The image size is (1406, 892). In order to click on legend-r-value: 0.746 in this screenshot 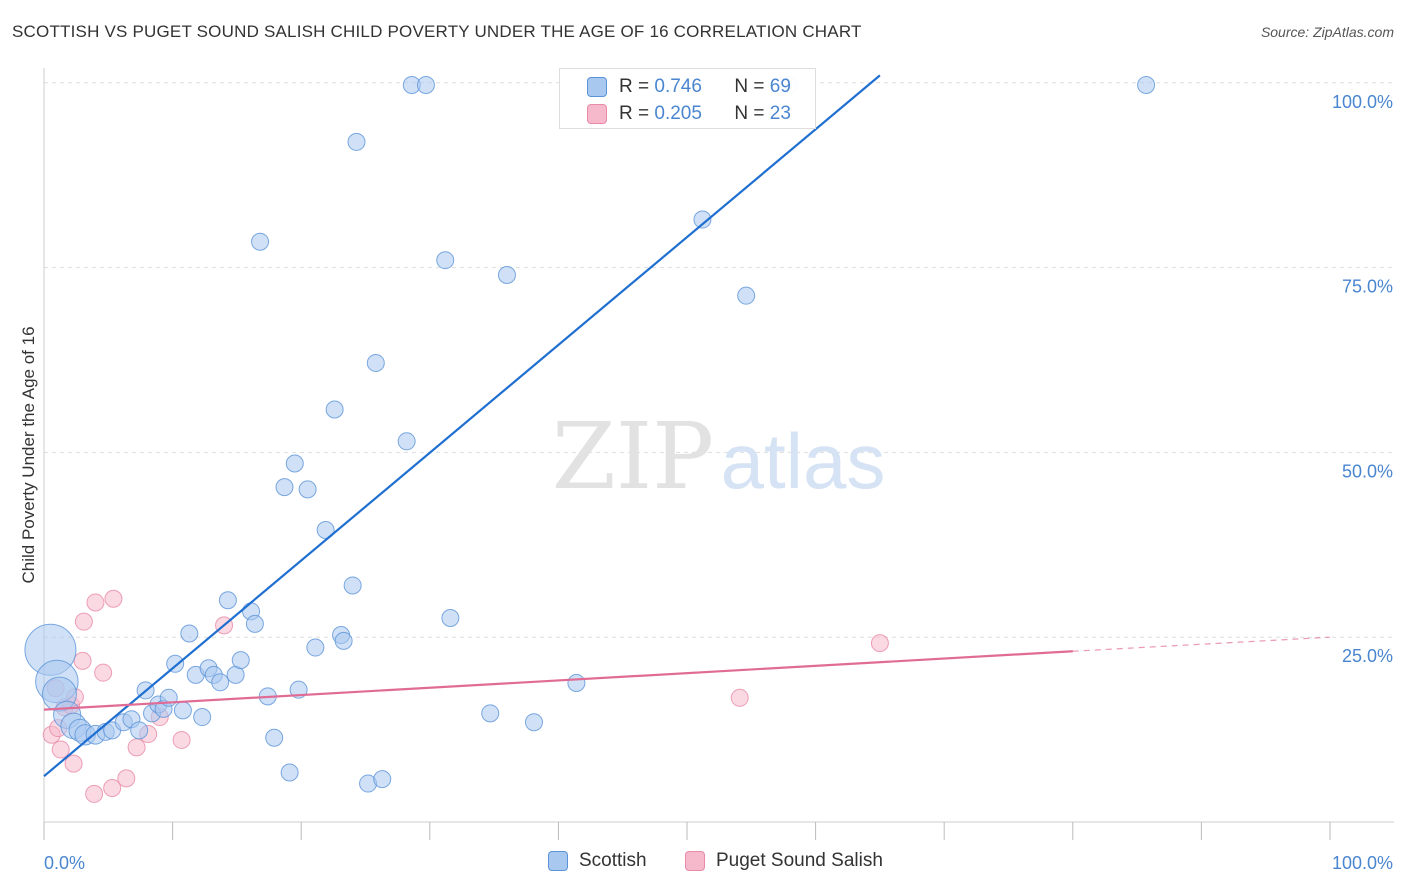, I will do `click(678, 86)`.